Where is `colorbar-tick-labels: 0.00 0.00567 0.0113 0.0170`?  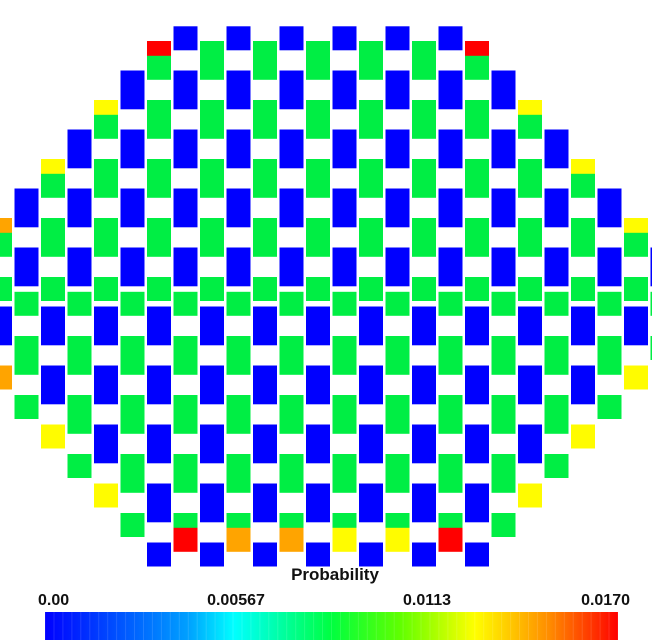
colorbar-tick-labels: 0.00 0.00567 0.0113 0.0170 is located at coordinates (334, 600).